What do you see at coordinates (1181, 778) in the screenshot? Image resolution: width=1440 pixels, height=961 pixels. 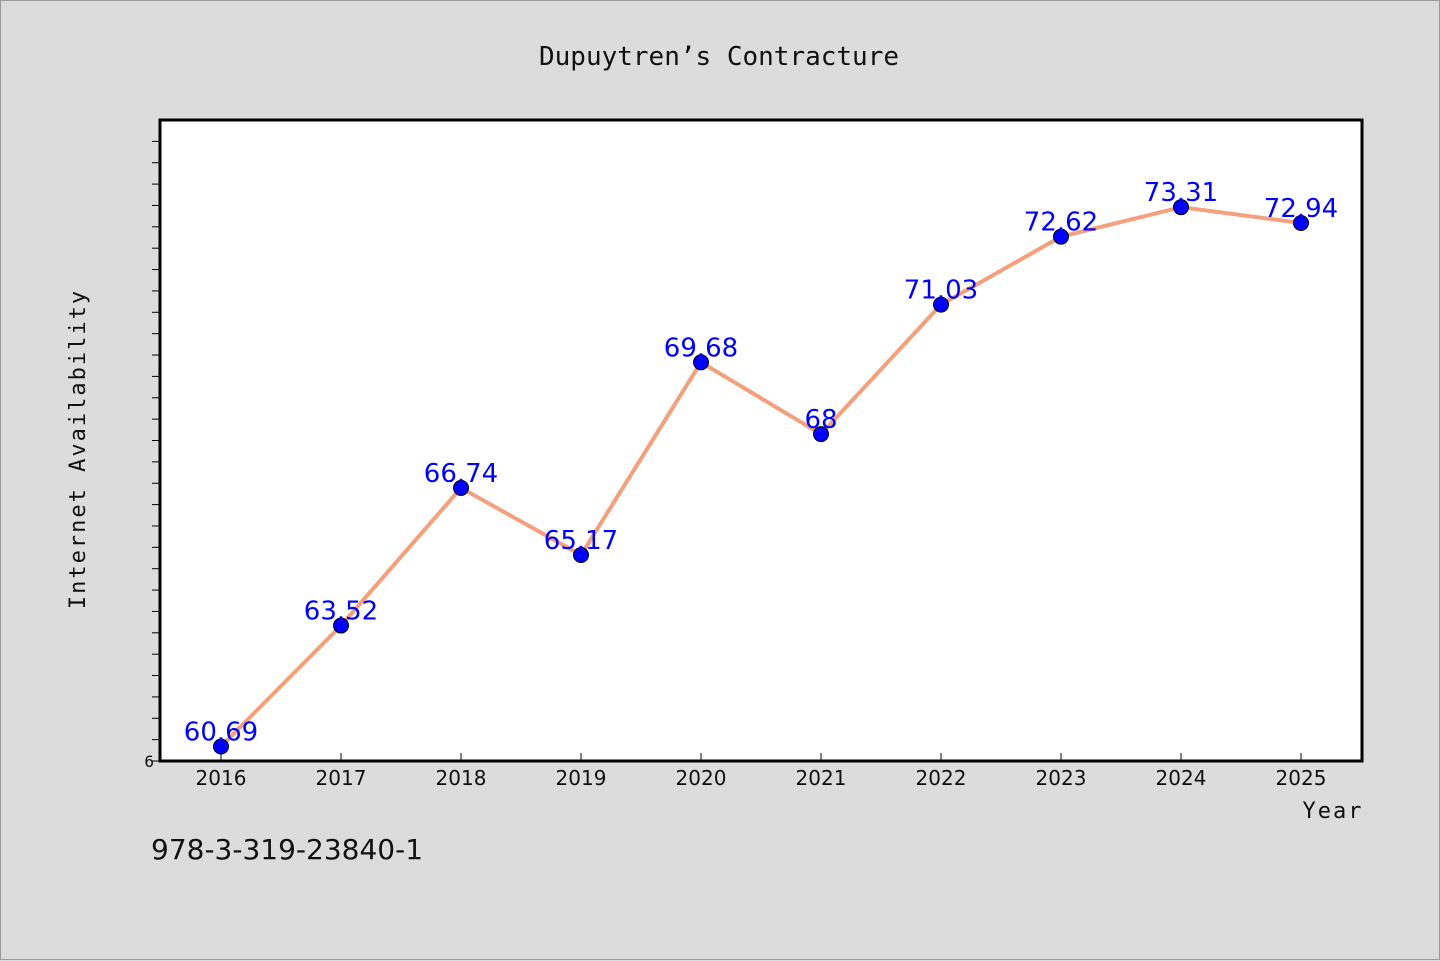 I see `x-tick-label: 2024` at bounding box center [1181, 778].